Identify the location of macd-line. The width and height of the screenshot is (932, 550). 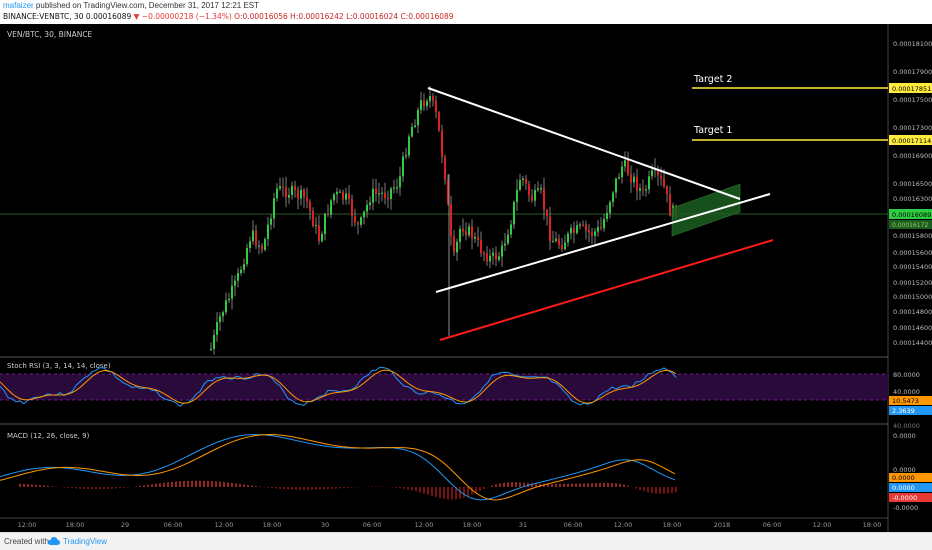
(338, 467).